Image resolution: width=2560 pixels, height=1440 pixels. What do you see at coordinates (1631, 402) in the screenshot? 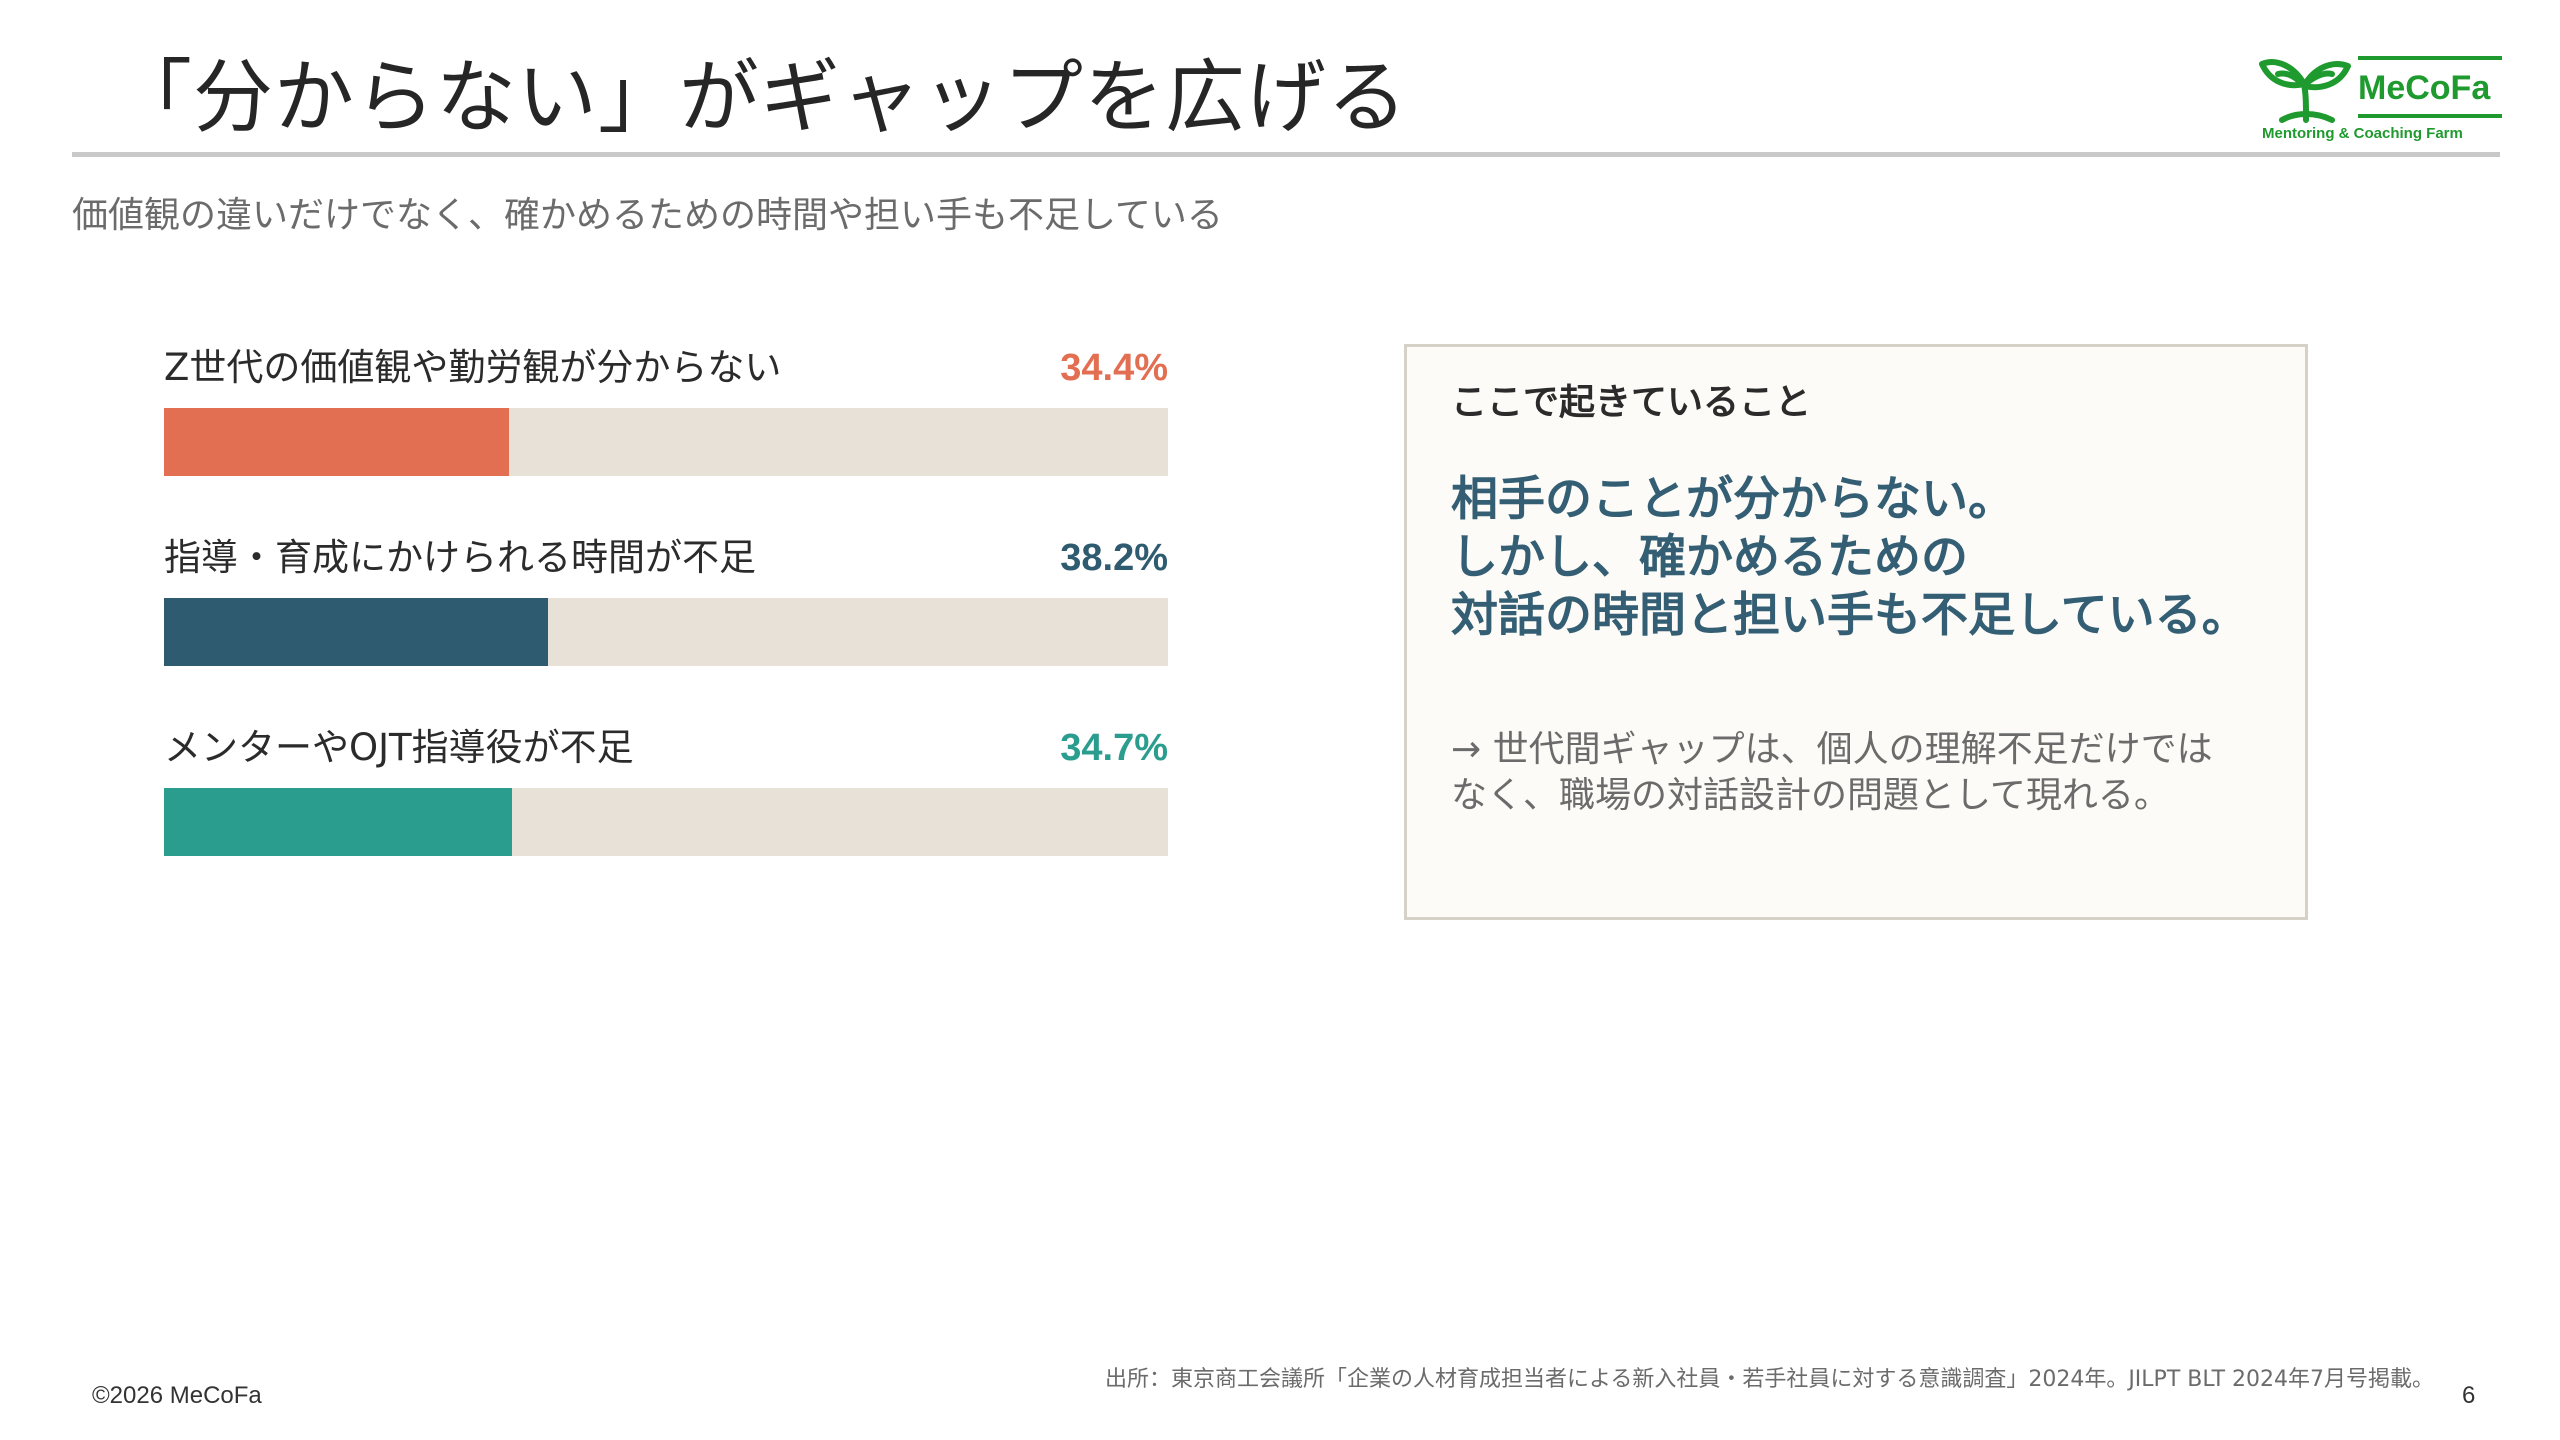
I see `callout-heading: ここで起きていること` at bounding box center [1631, 402].